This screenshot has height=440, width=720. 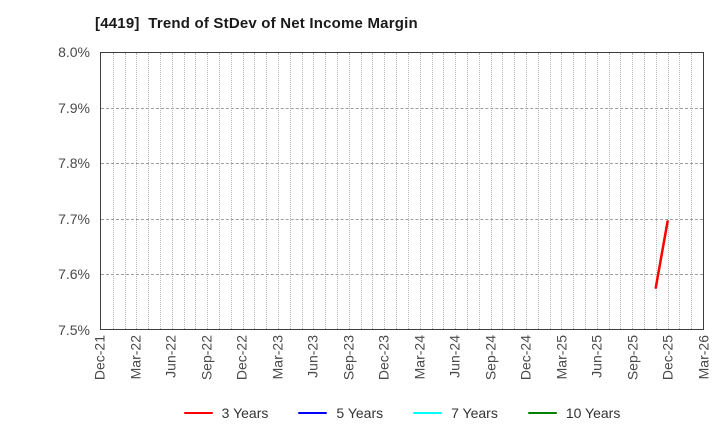 What do you see at coordinates (525, 358) in the screenshot?
I see `x-tick-label: Dec-24` at bounding box center [525, 358].